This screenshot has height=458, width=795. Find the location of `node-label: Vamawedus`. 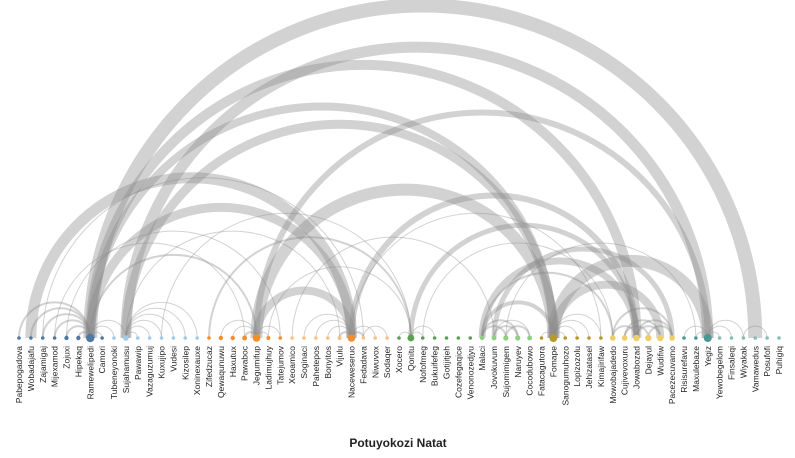

node-label: Vamawedus is located at coordinates (755, 369).